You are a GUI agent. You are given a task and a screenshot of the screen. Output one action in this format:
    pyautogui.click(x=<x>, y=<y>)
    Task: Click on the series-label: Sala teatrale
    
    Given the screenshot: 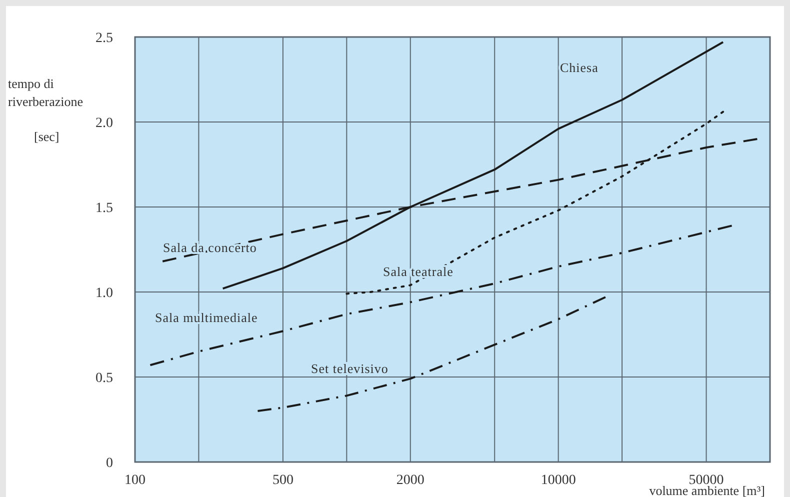 What is the action you would take?
    pyautogui.click(x=418, y=271)
    